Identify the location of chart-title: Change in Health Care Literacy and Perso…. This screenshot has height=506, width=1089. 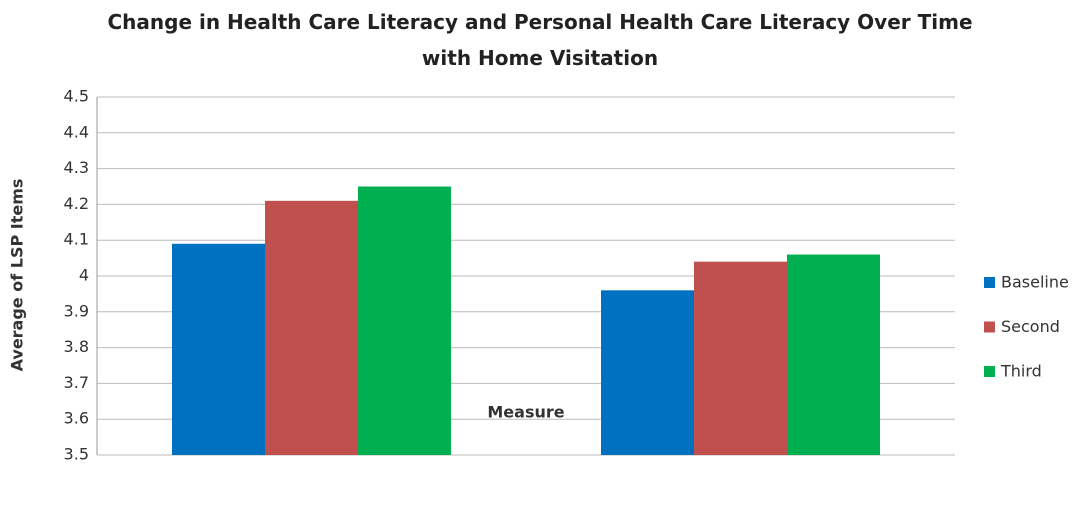
(540, 40).